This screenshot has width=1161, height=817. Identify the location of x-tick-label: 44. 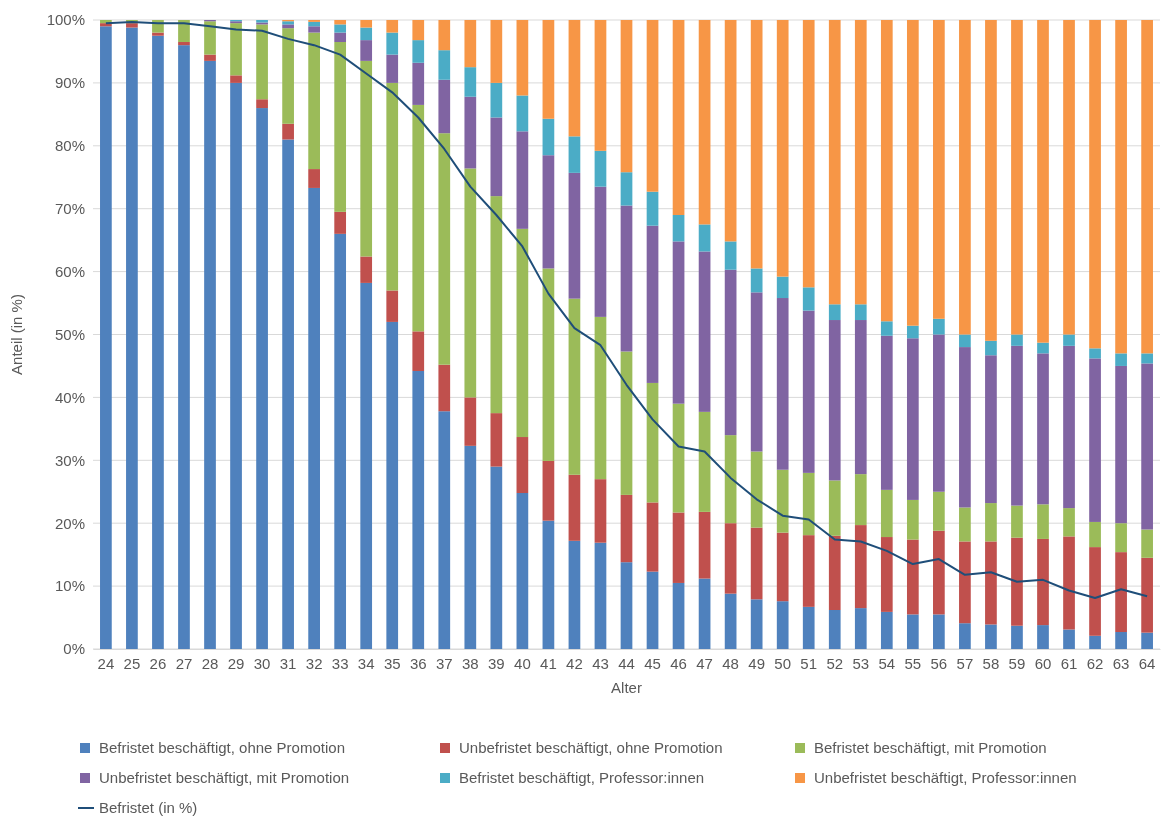
(626, 663).